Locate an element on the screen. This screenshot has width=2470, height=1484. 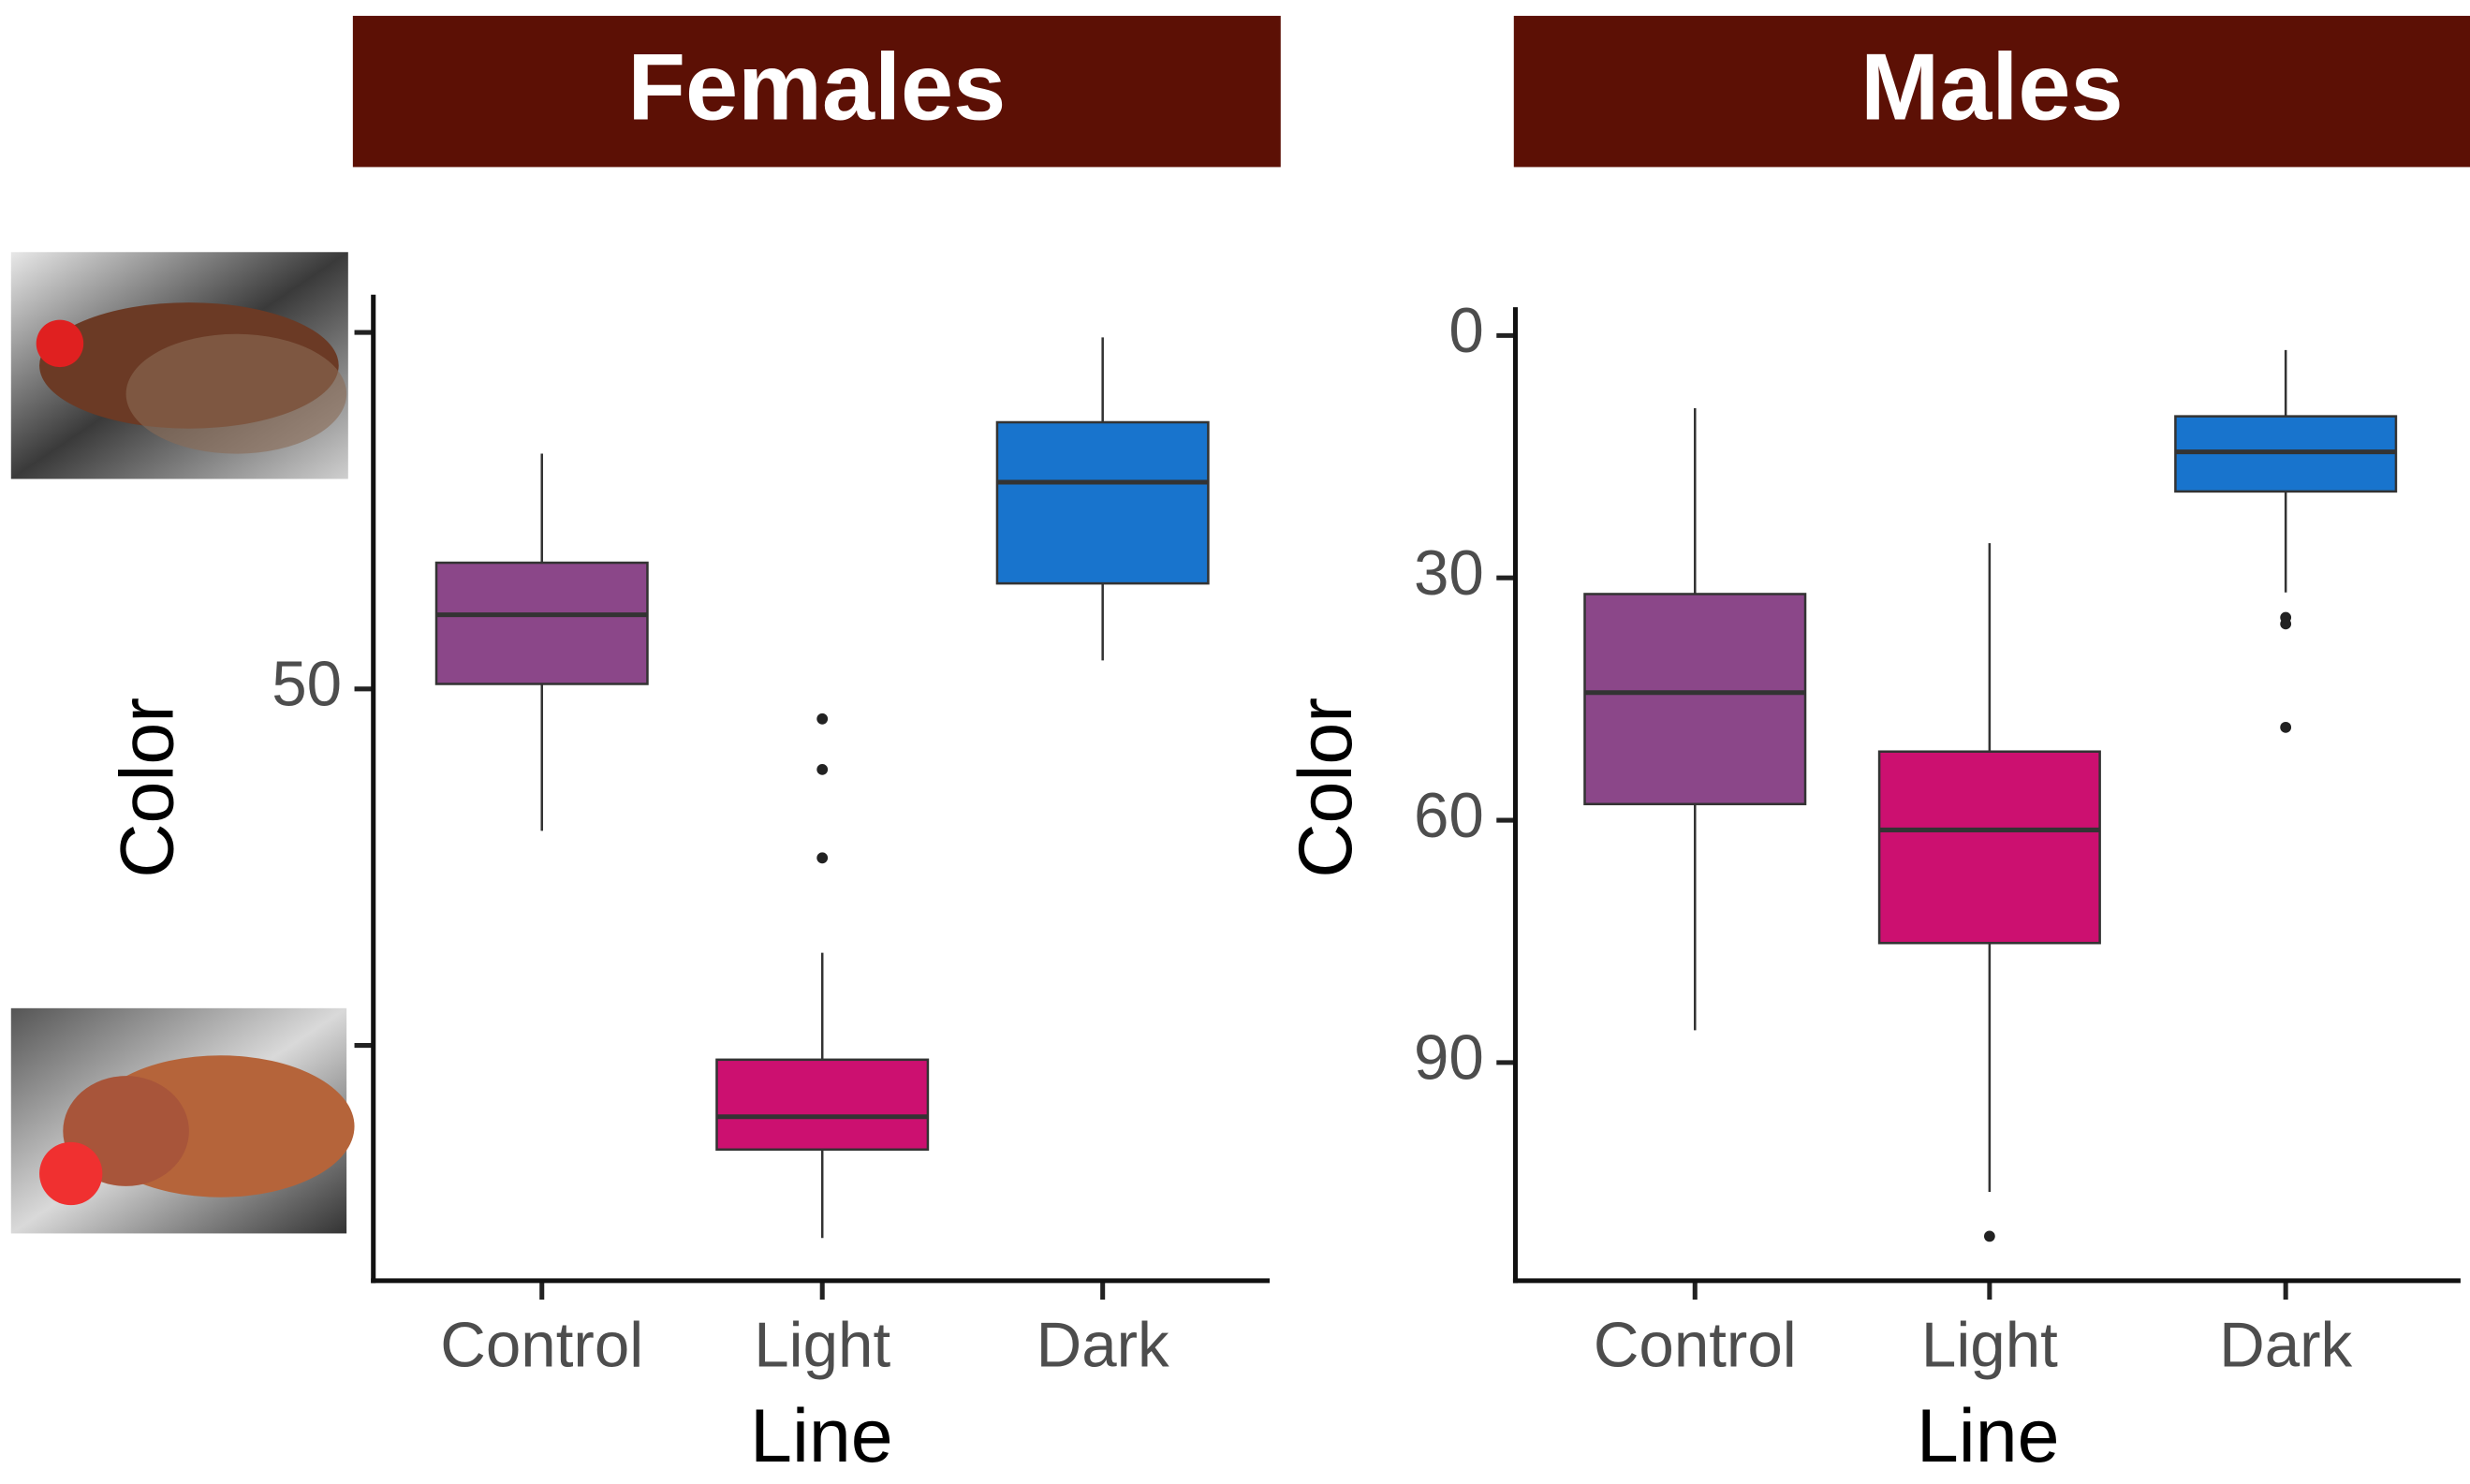
strip-title: Males is located at coordinates (1992, 88).